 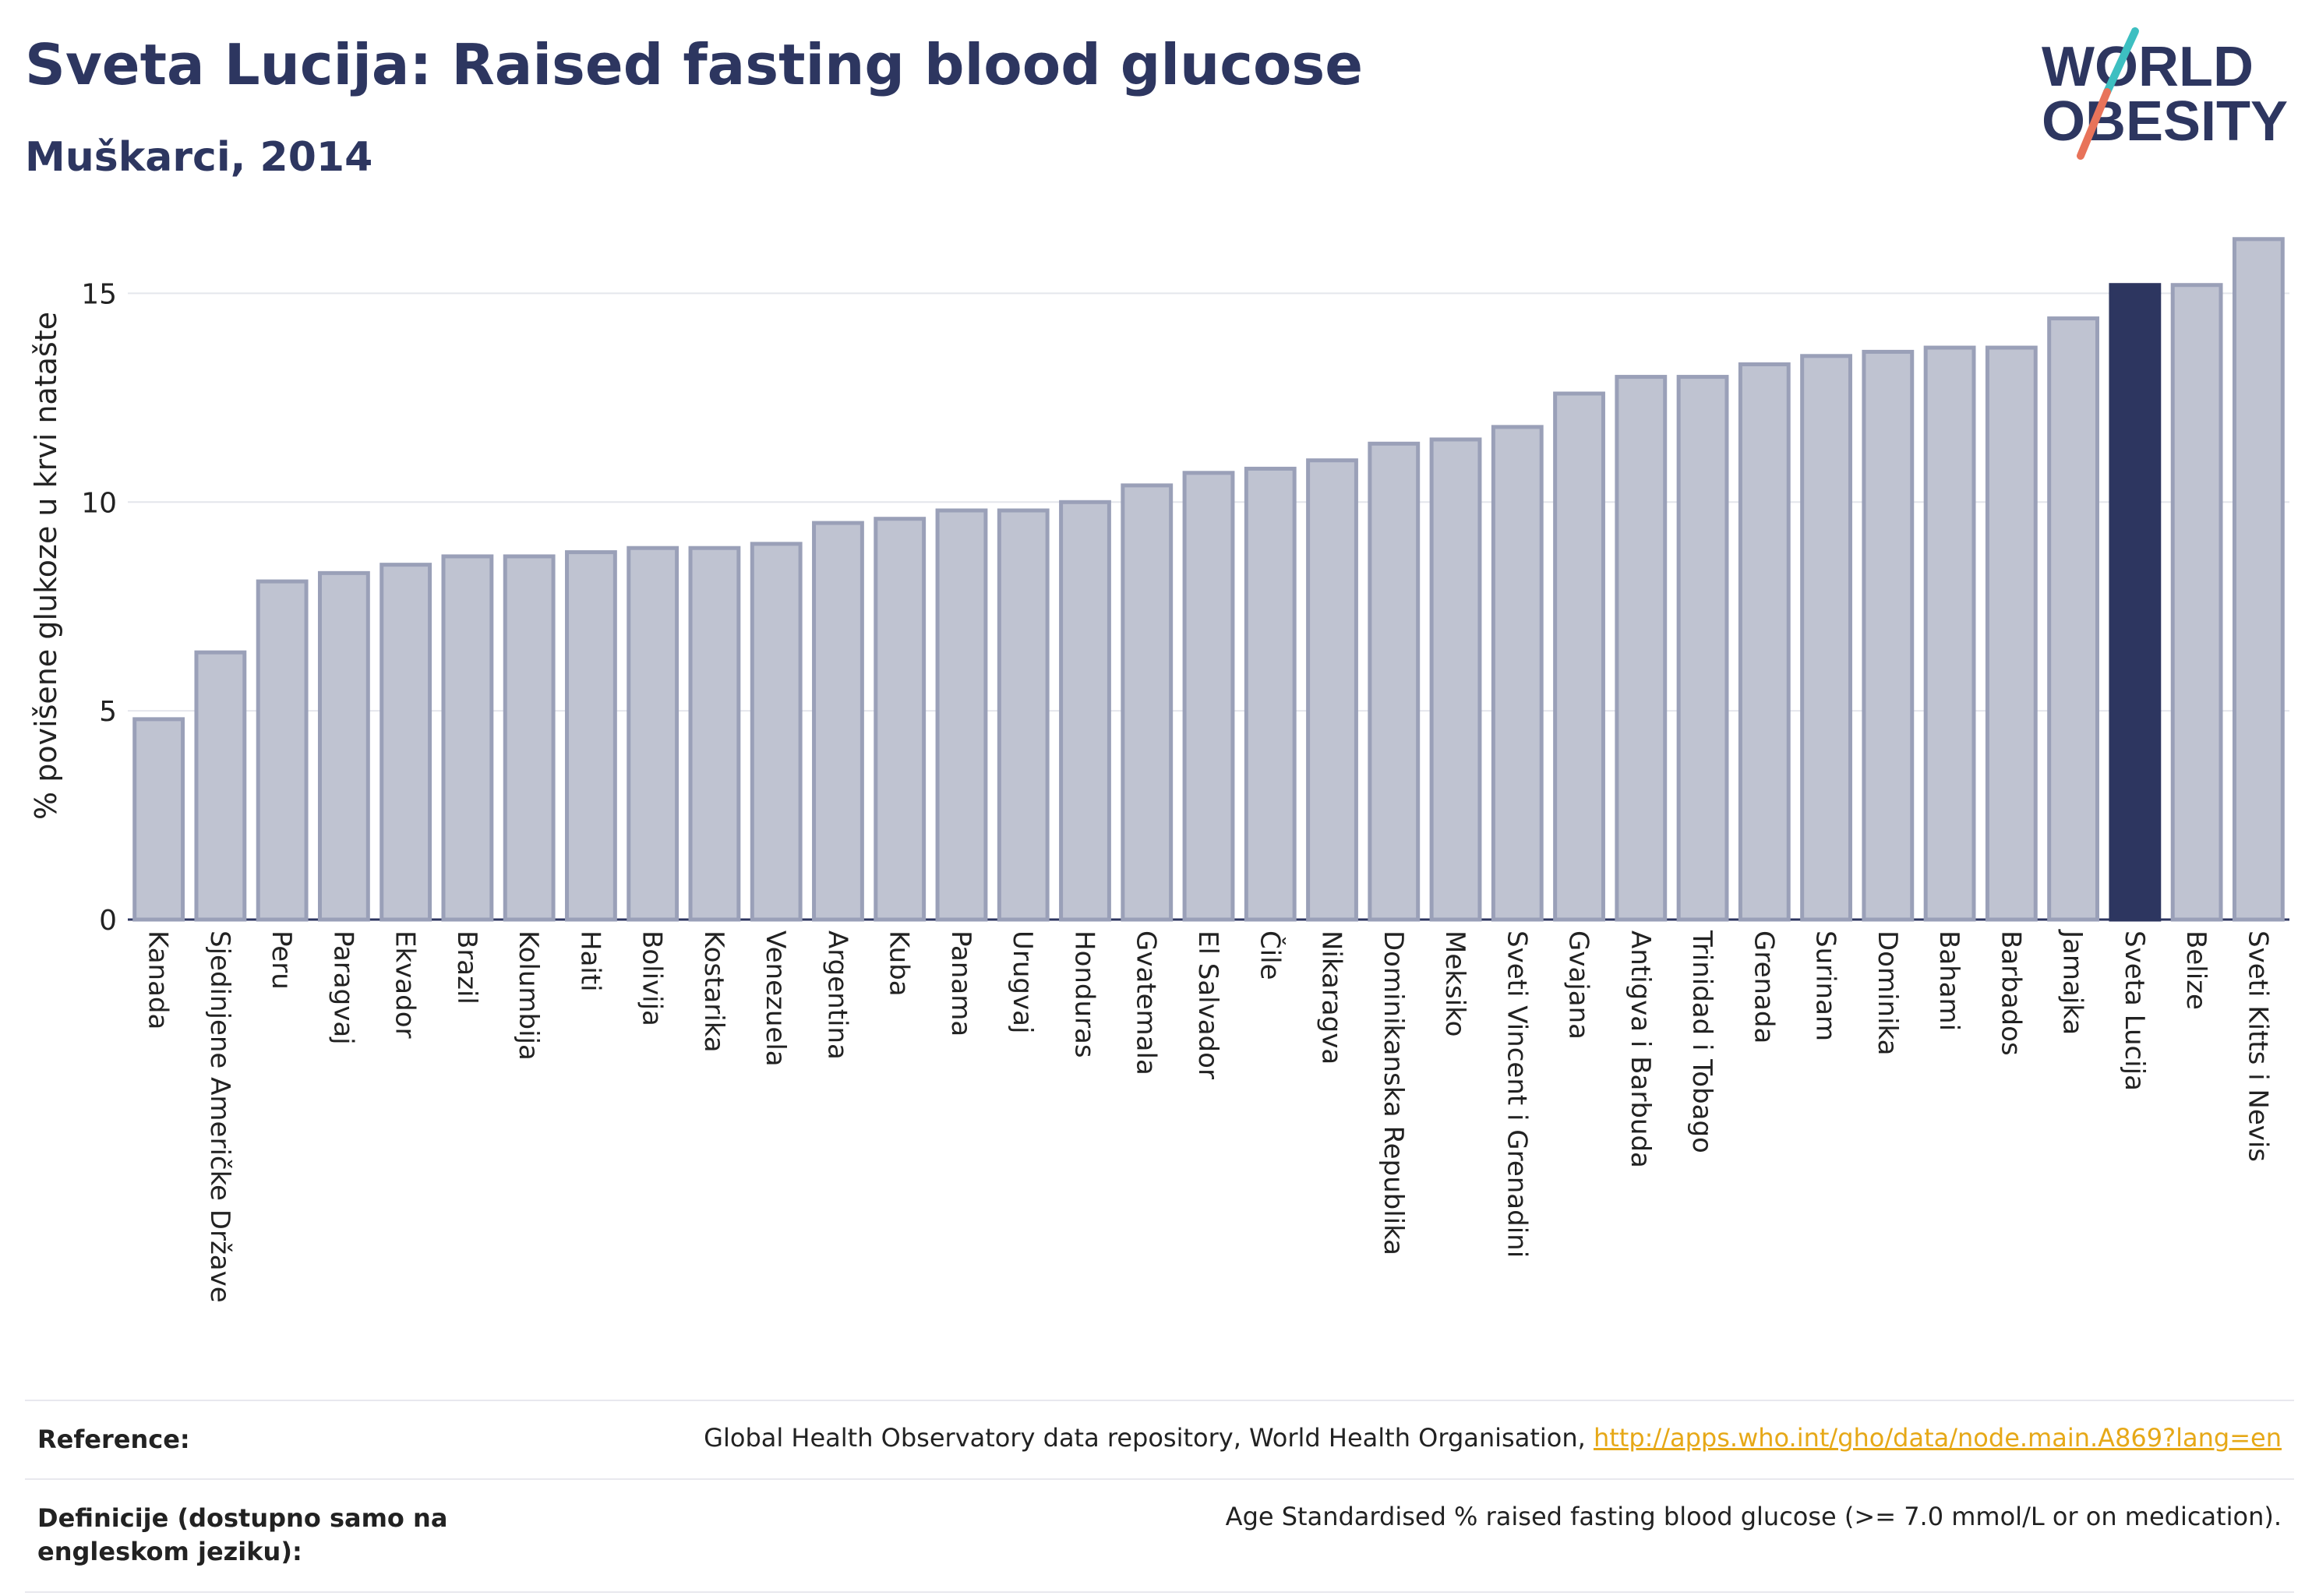 I want to click on x-tick-label-12: Kuba, so click(x=899, y=963).